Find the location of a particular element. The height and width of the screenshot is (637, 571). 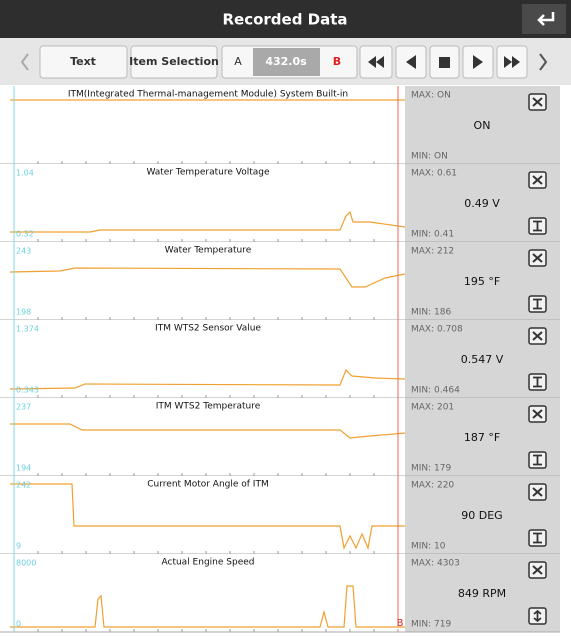

text-button is located at coordinates (83, 62).